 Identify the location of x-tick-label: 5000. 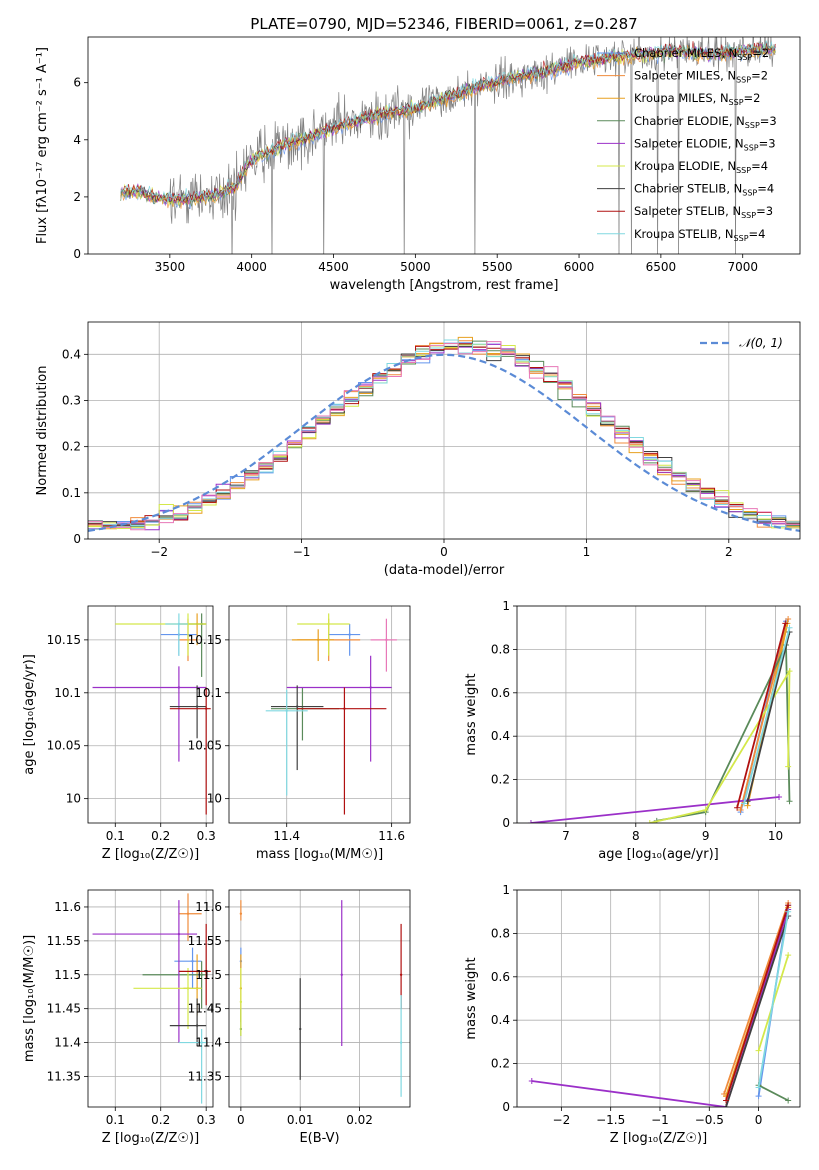
(415, 267).